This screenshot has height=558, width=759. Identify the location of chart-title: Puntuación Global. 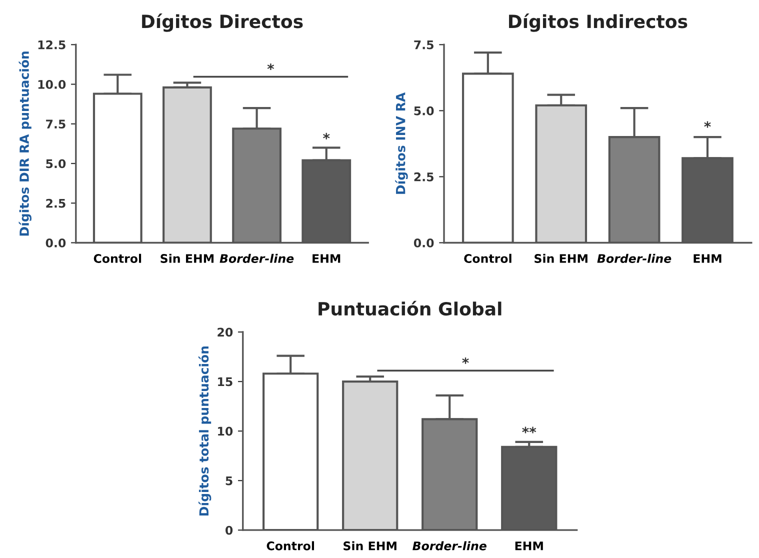
(410, 308).